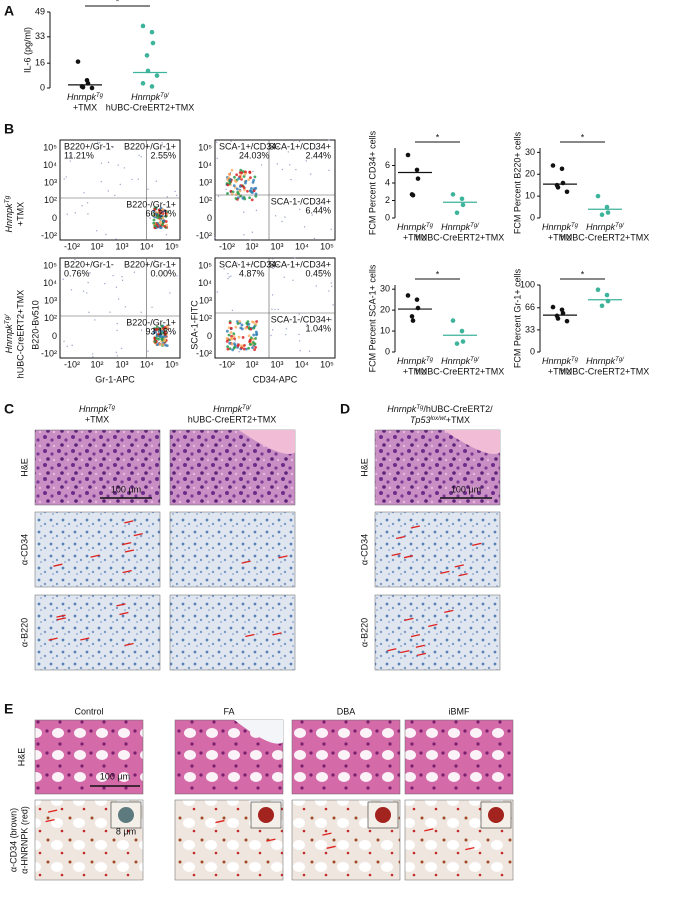  Describe the element at coordinates (385, 289) in the screenshot. I see `y-tick-label: 30` at that location.